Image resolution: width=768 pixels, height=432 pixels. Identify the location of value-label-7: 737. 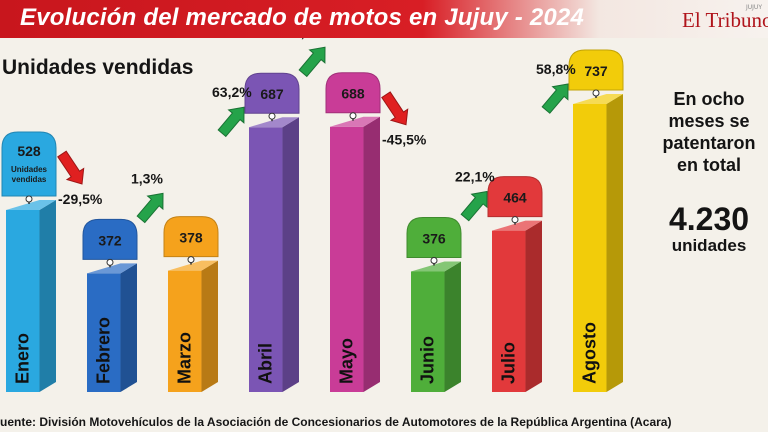
(596, 71).